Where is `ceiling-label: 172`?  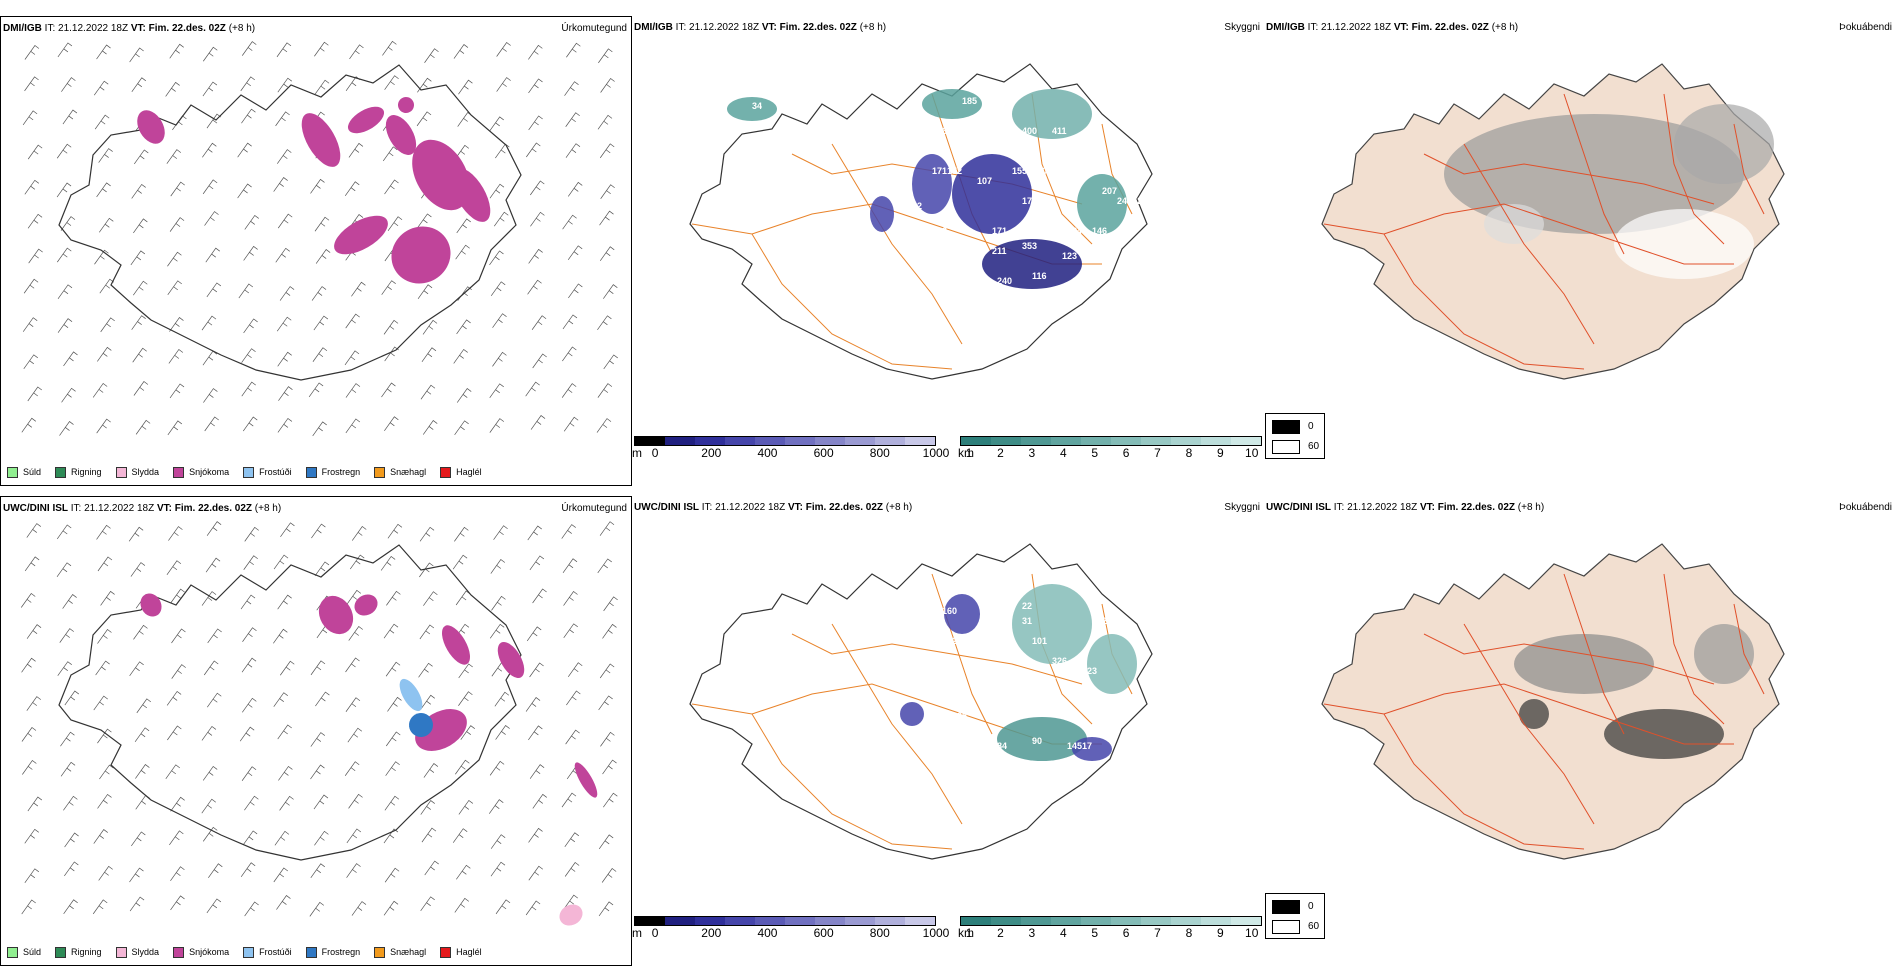
ceiling-label: 172 is located at coordinates (954, 171).